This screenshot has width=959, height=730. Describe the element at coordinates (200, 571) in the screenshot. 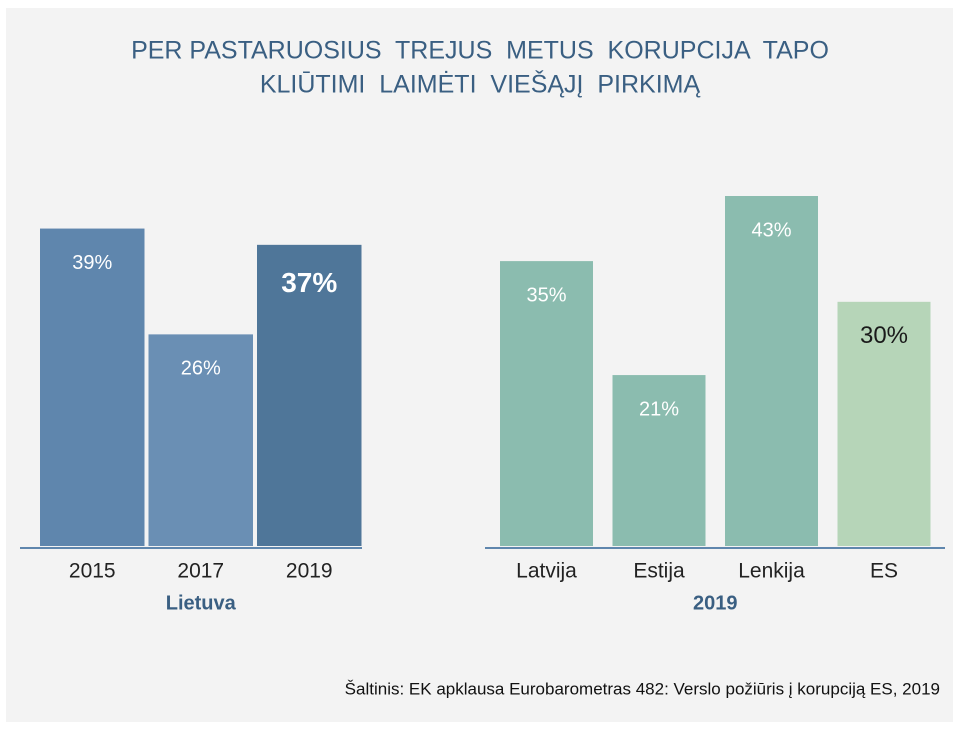

I see `x-tick-label: 2017` at that location.